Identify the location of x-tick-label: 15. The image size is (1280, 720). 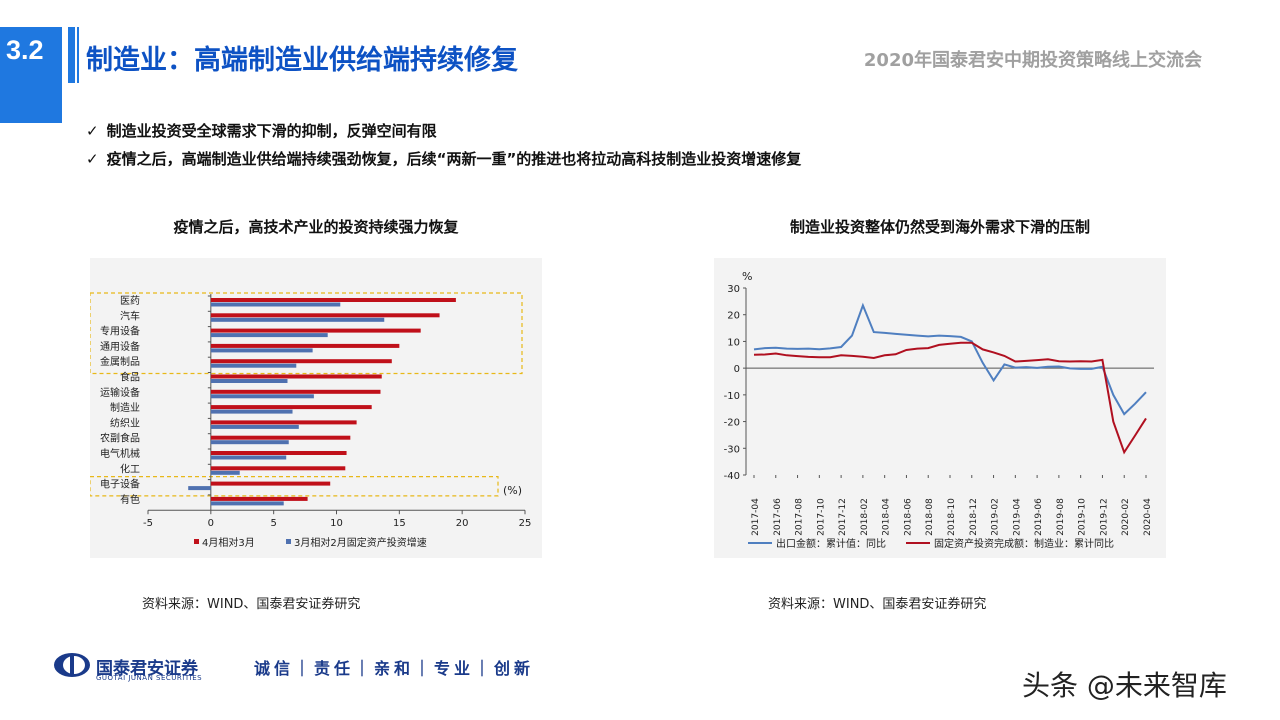
(399, 523).